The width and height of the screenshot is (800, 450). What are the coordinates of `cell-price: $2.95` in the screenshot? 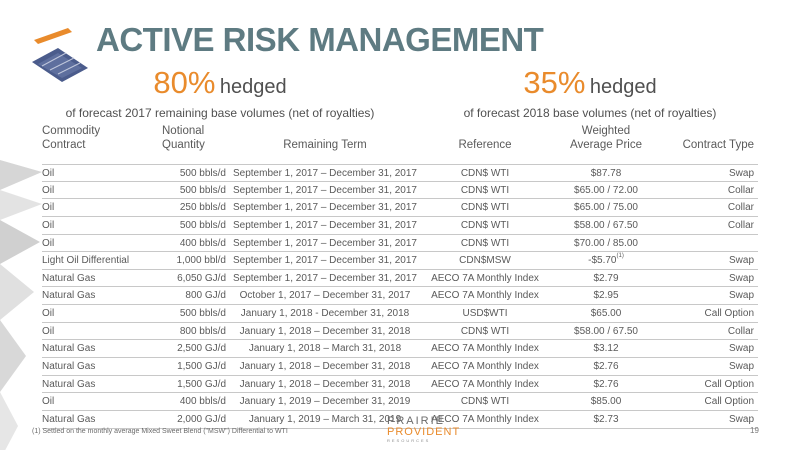 It's located at (606, 295).